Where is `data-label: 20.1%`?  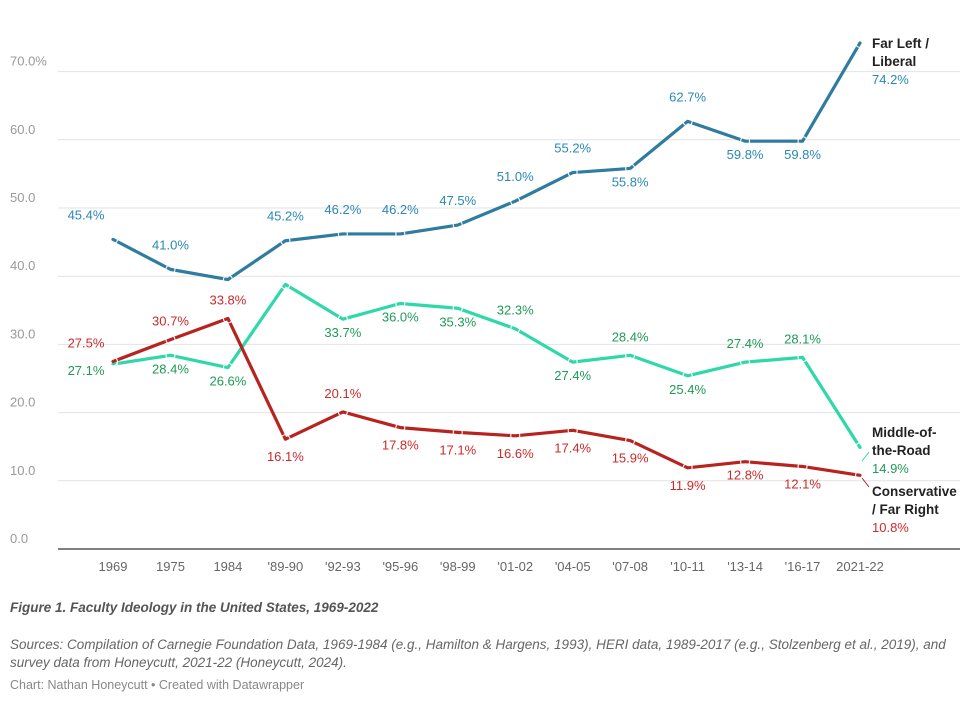 data-label: 20.1% is located at coordinates (342, 393).